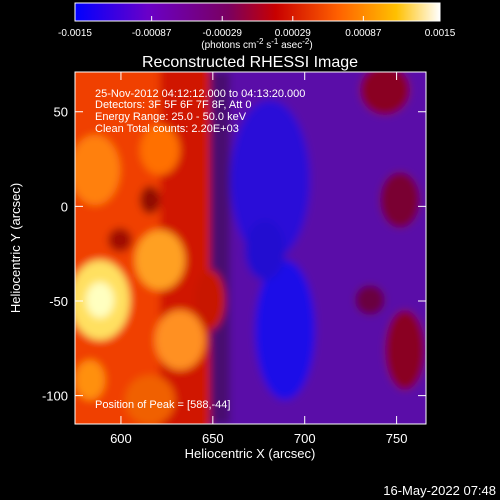  I want to click on colorbar-gradient, so click(257, 12).